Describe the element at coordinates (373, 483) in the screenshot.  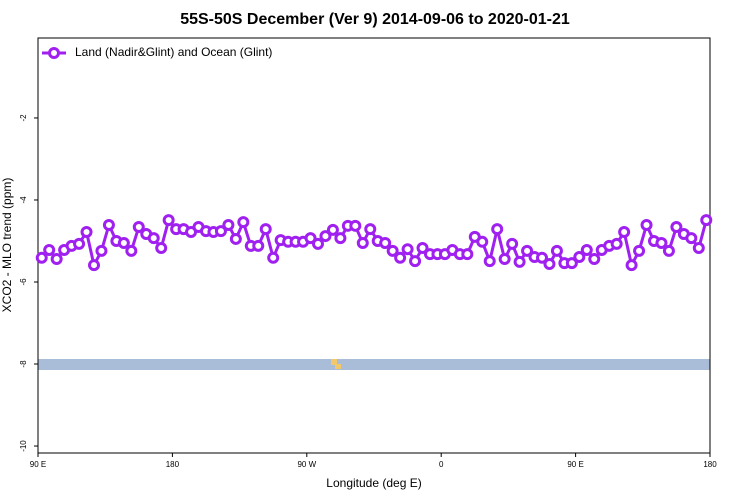
I see `x-axis-label: Longitude (deg E)` at that location.